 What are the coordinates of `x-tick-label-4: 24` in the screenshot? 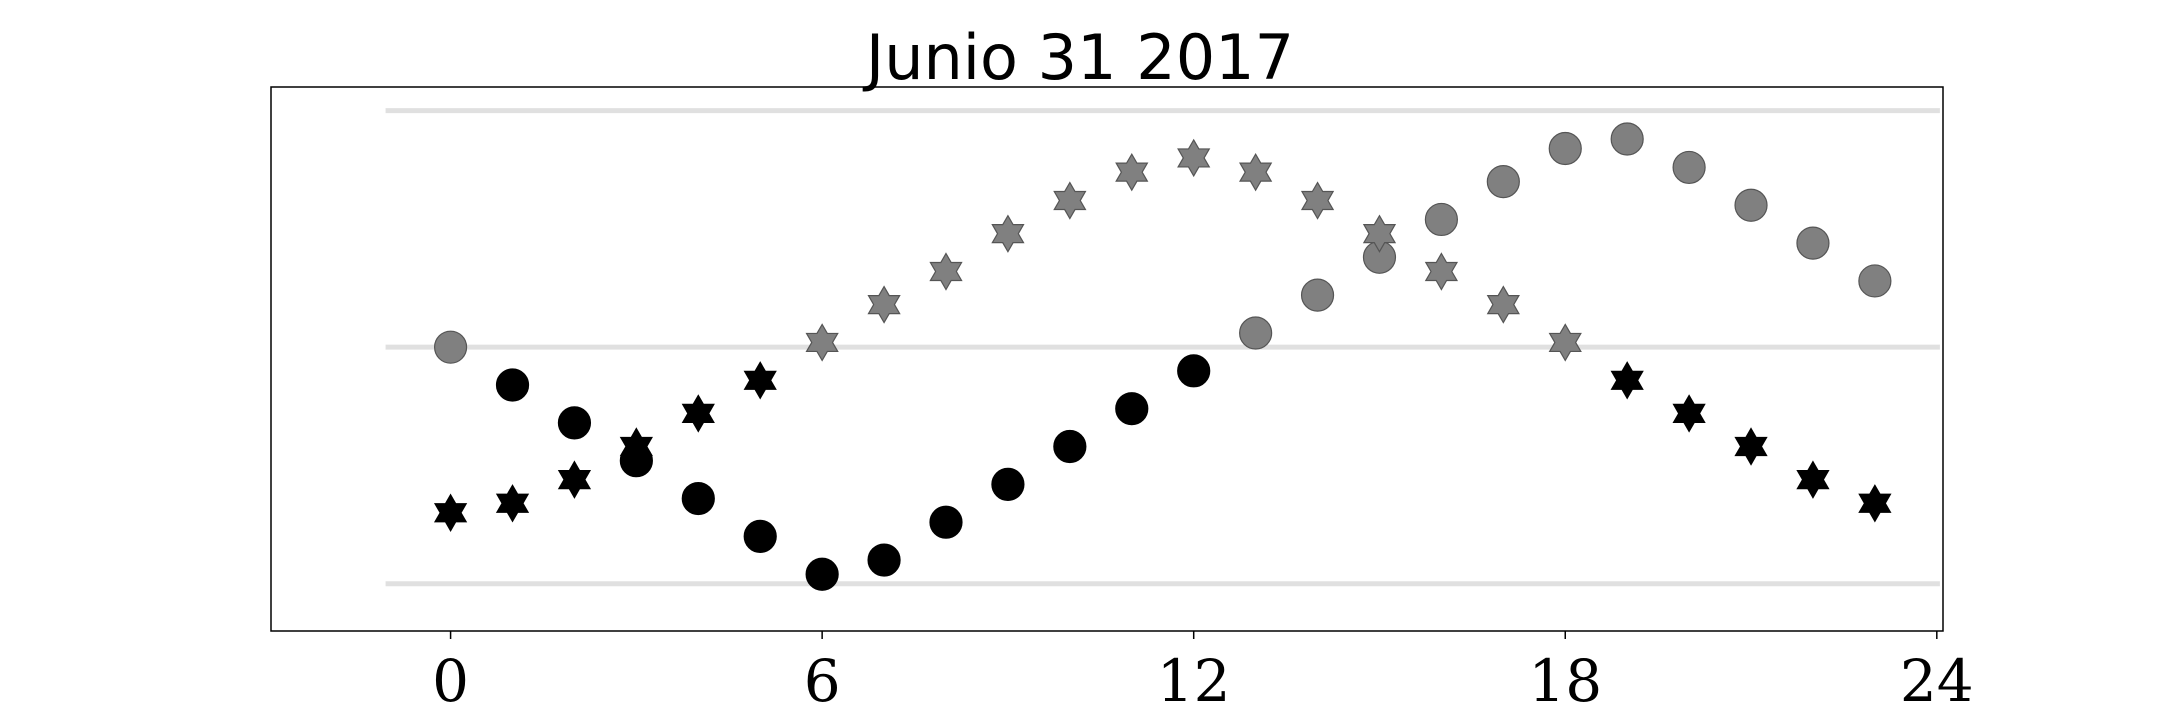 It's located at (1937, 681).